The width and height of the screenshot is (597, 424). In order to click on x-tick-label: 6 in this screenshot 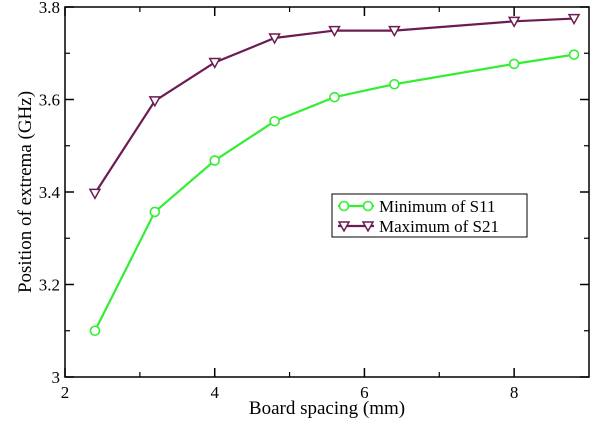, I will do `click(364, 392)`.